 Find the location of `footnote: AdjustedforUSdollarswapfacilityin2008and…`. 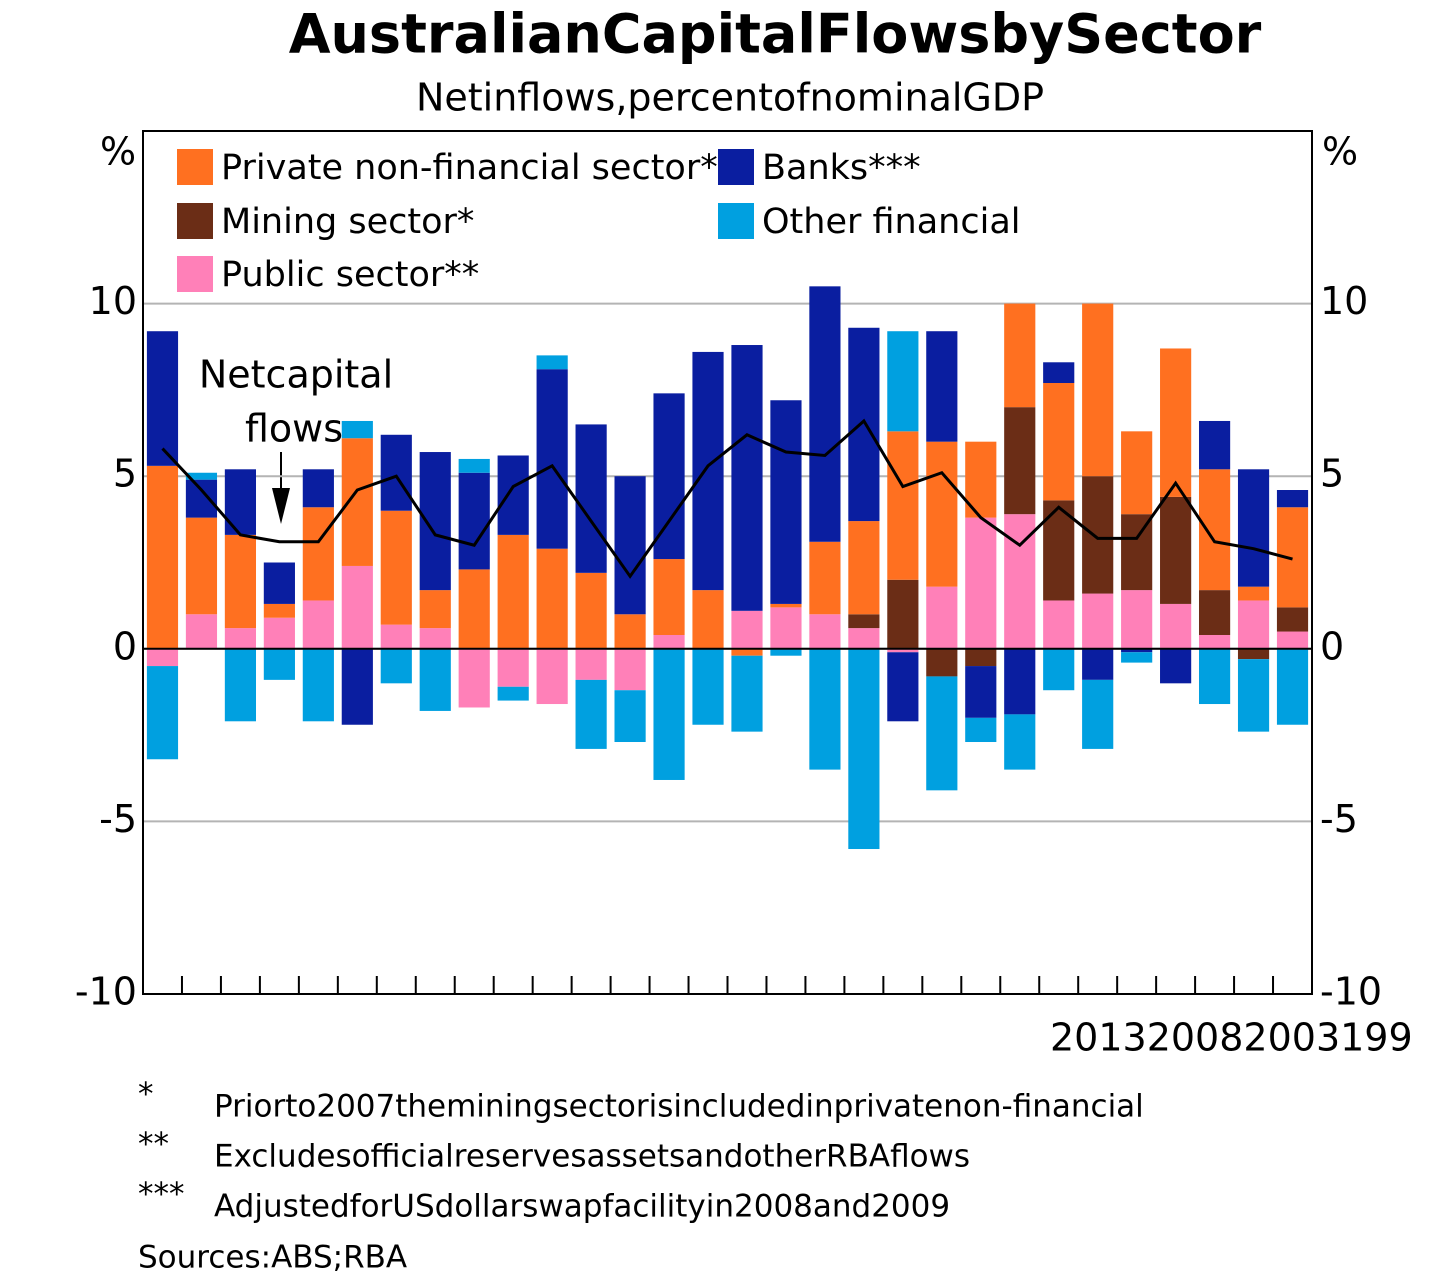

footnote: AdjustedforUSdollarswapfacilityin2008and… is located at coordinates (582, 1207).